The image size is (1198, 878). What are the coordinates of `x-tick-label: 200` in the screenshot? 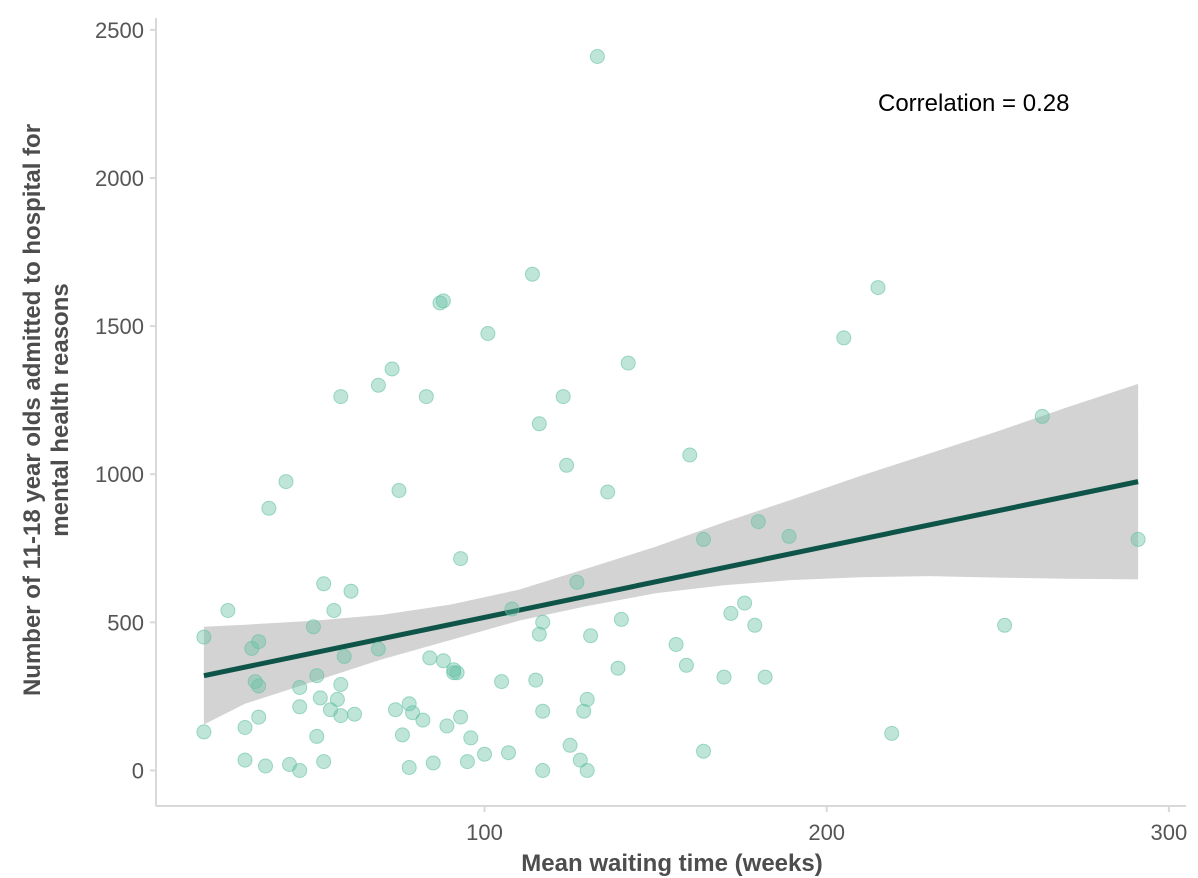 It's located at (826, 832).